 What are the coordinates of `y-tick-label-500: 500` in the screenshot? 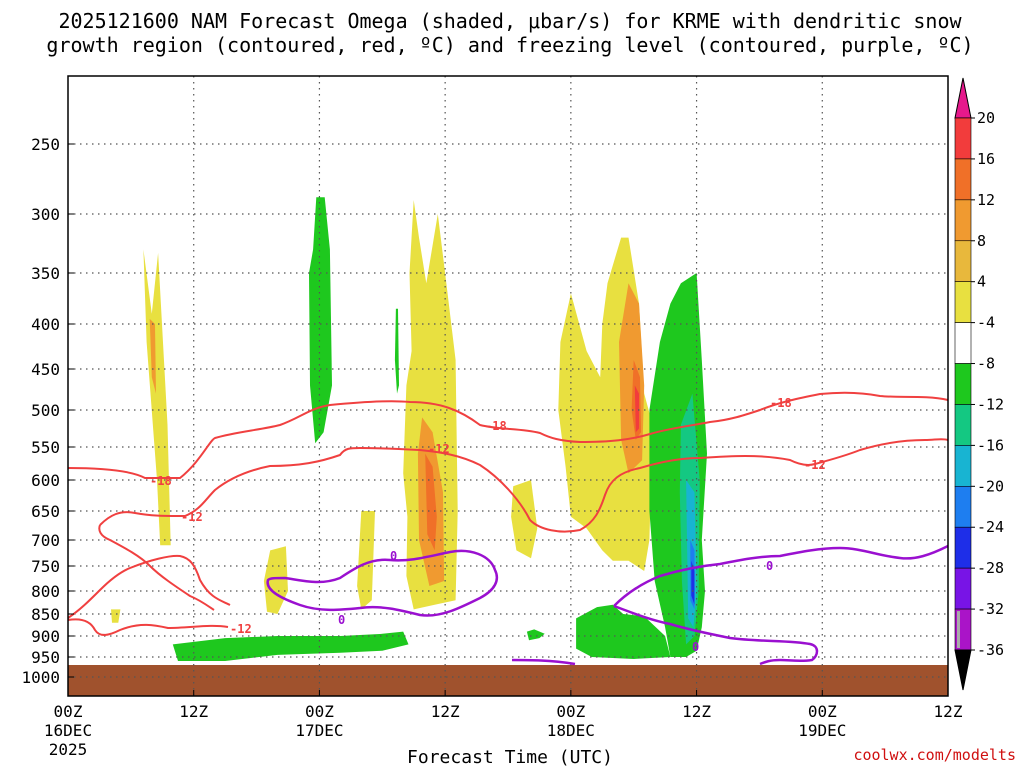 It's located at (45, 410).